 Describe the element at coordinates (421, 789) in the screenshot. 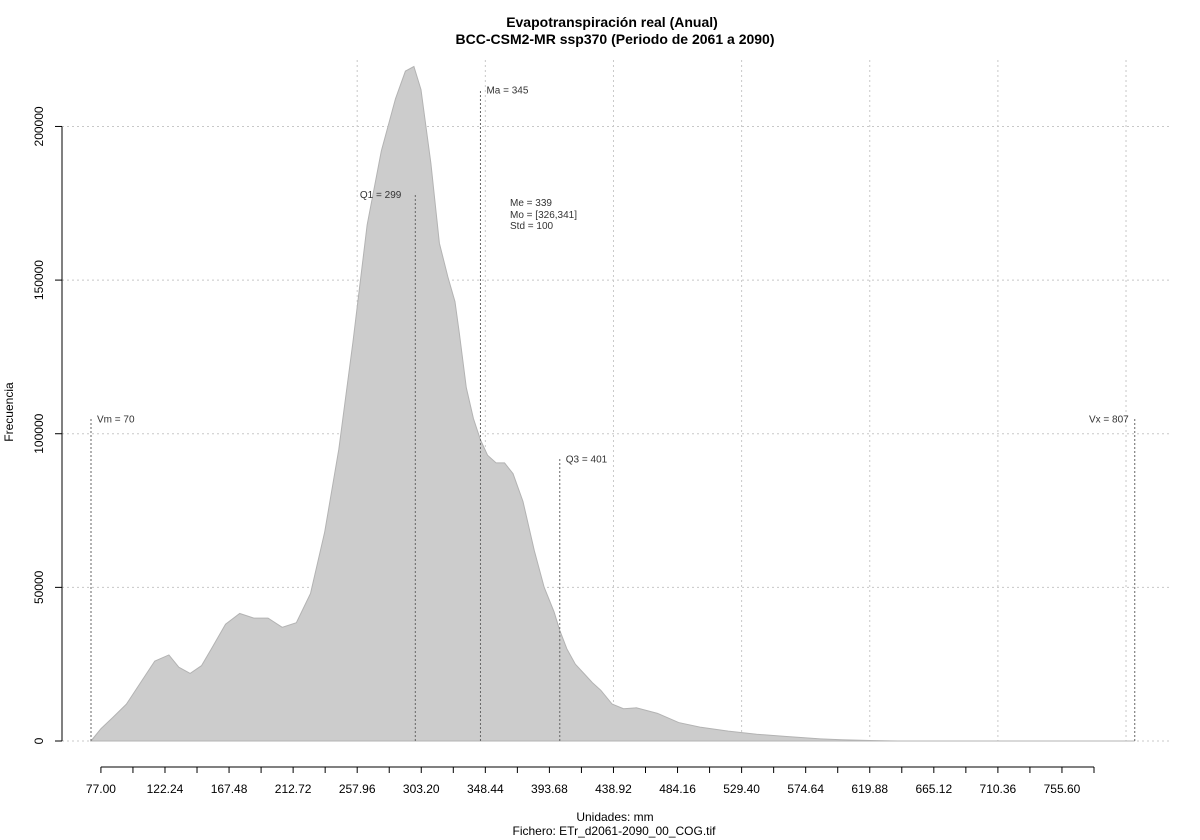

I see `x-tick-label: 303.20` at that location.